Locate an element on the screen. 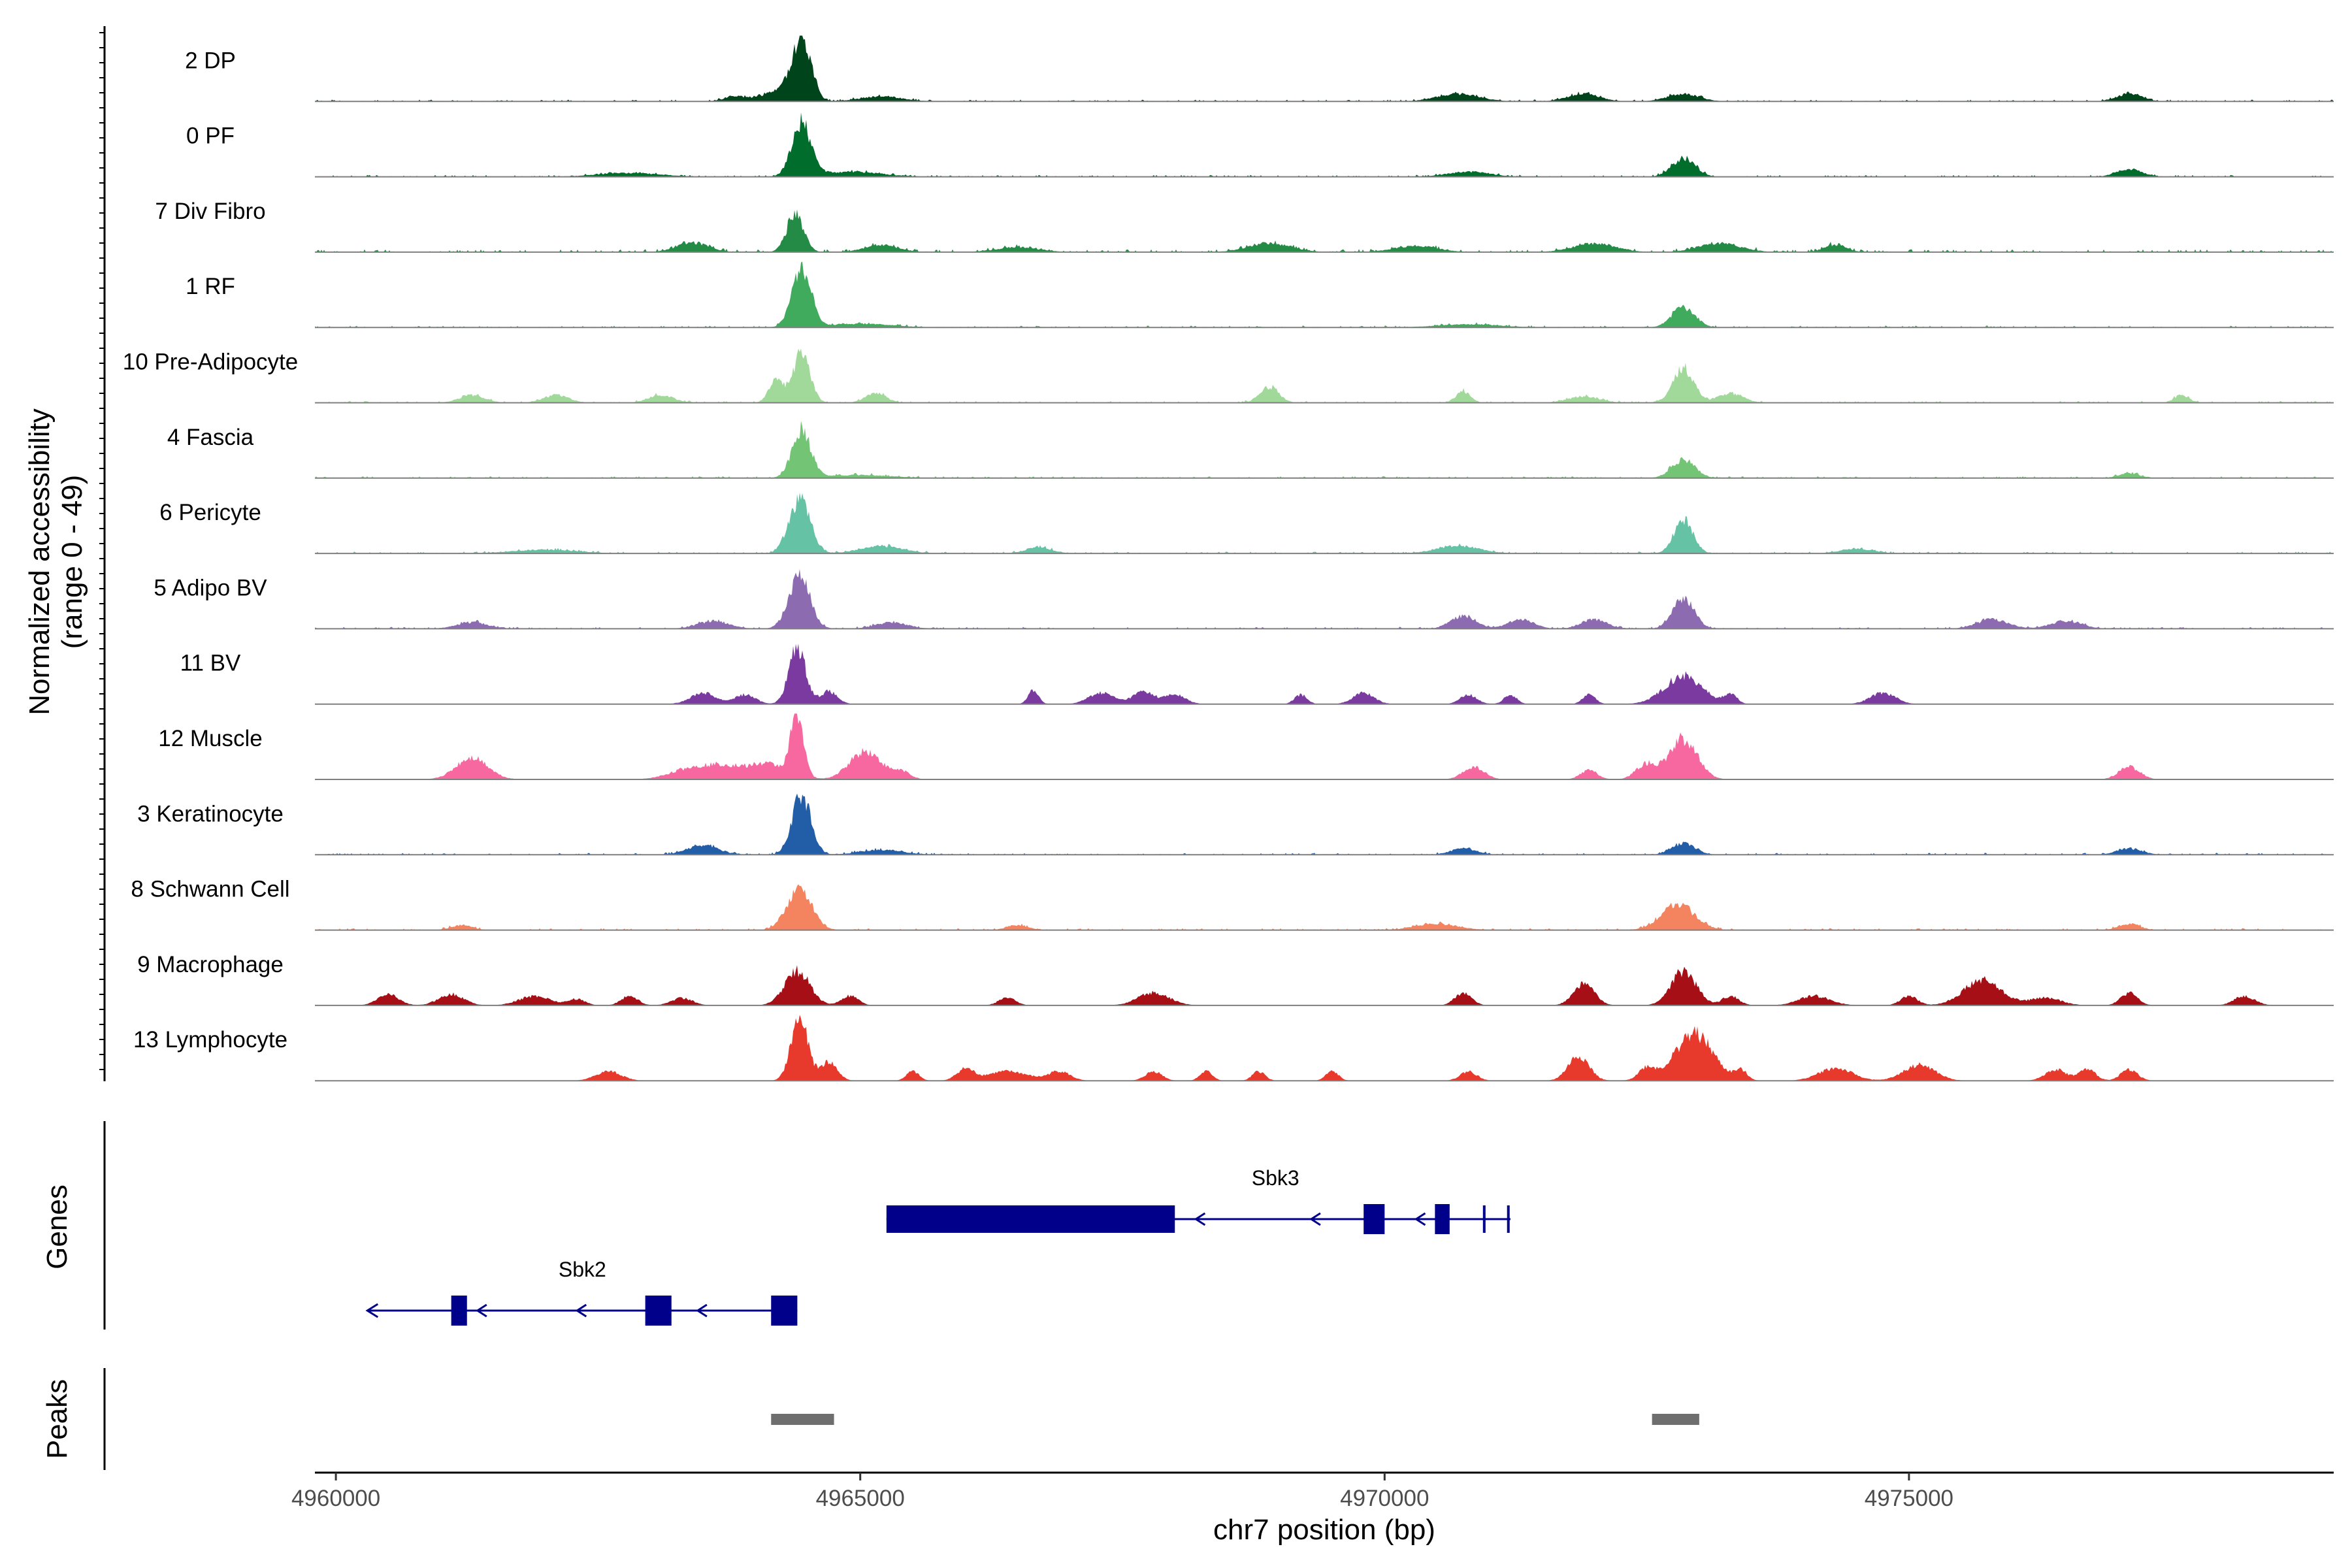 The width and height of the screenshot is (2352, 1568). track-label: 13 Lymphocyte is located at coordinates (210, 1040).